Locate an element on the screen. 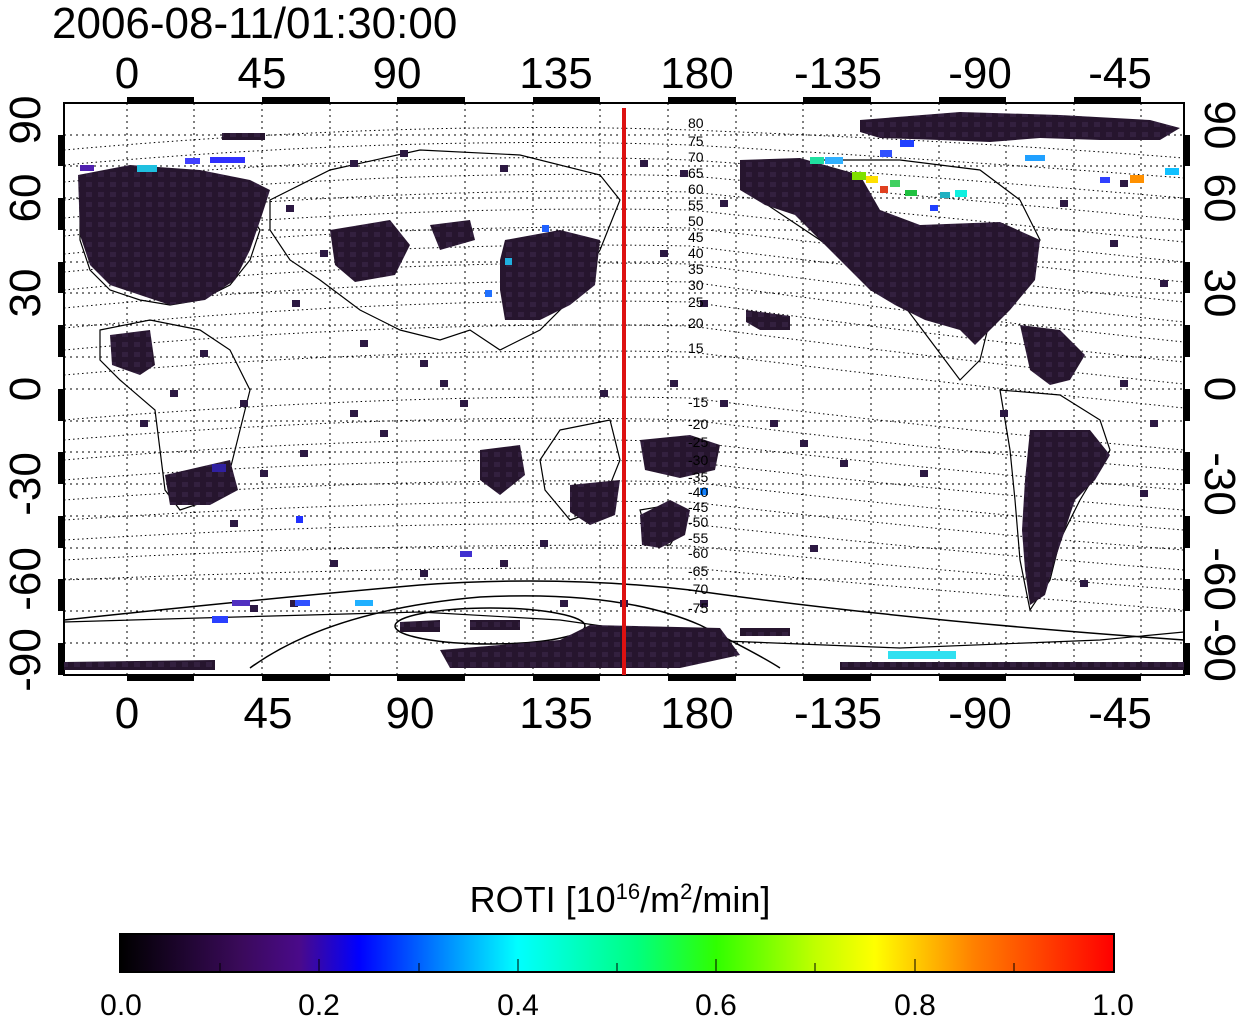 The image size is (1240, 1024). svg-text: 20 is located at coordinates (696, 323).